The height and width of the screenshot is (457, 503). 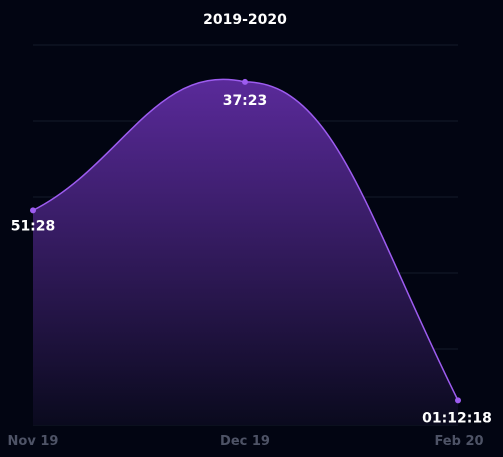 I want to click on x-tick-label: Dec 19, so click(x=245, y=441).